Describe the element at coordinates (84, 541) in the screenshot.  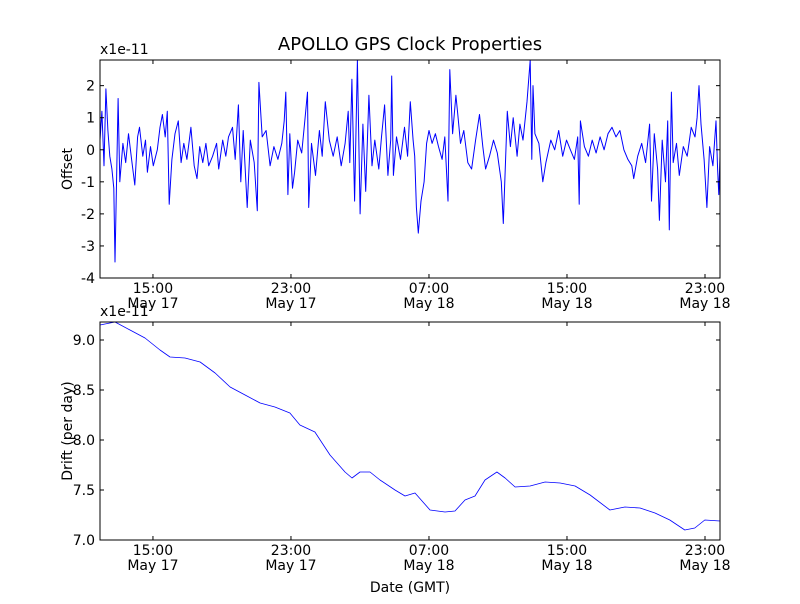
I see `y-tick-label: 7.0` at that location.